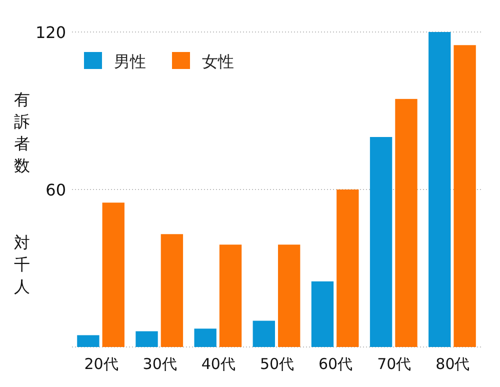  What do you see at coordinates (335, 364) in the screenshot?
I see `x-tick-label: 60代` at bounding box center [335, 364].